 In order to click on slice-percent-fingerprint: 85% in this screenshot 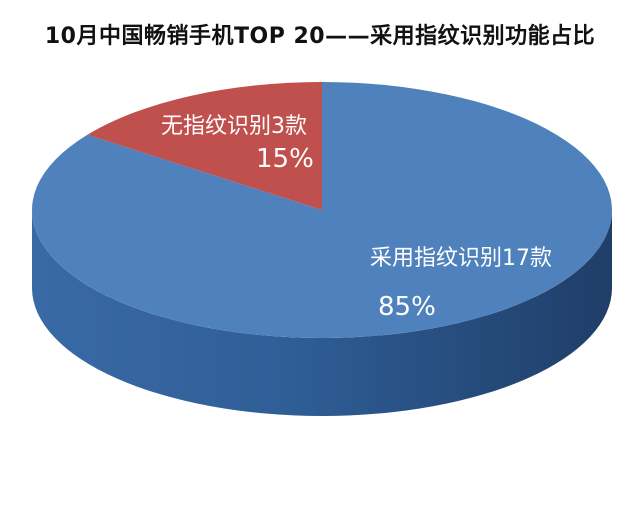, I will do `click(407, 307)`.